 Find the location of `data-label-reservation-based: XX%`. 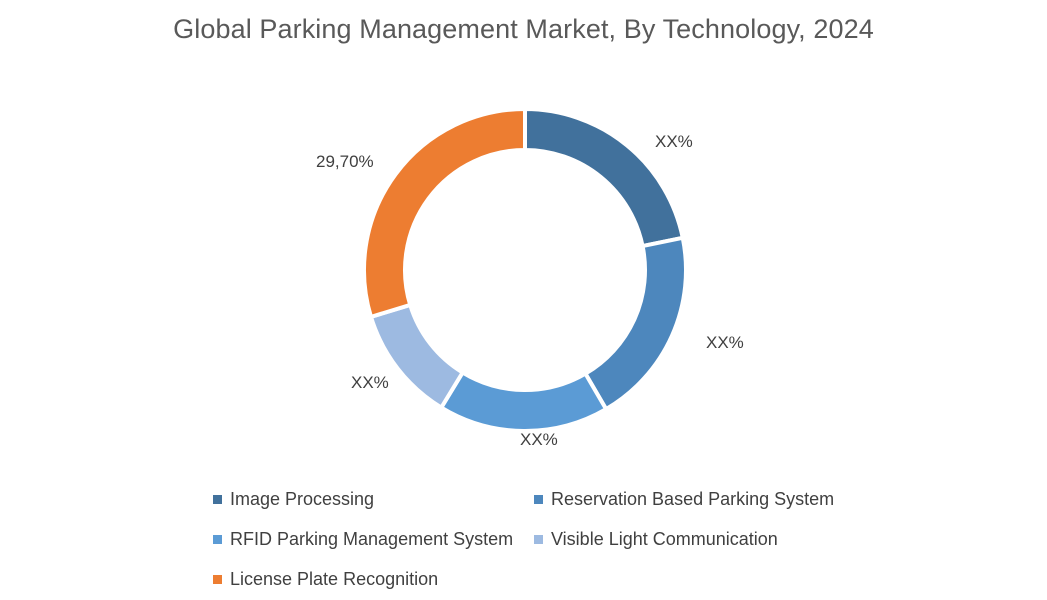

data-label-reservation-based: XX% is located at coordinates (725, 342).